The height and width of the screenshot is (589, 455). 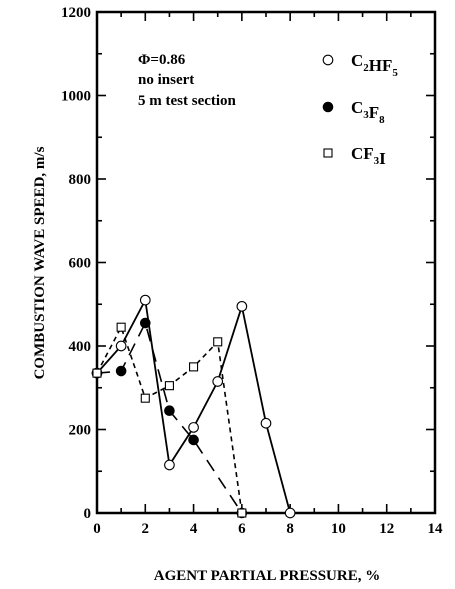 I want to click on annotation-insert: no insert, so click(x=166, y=80).